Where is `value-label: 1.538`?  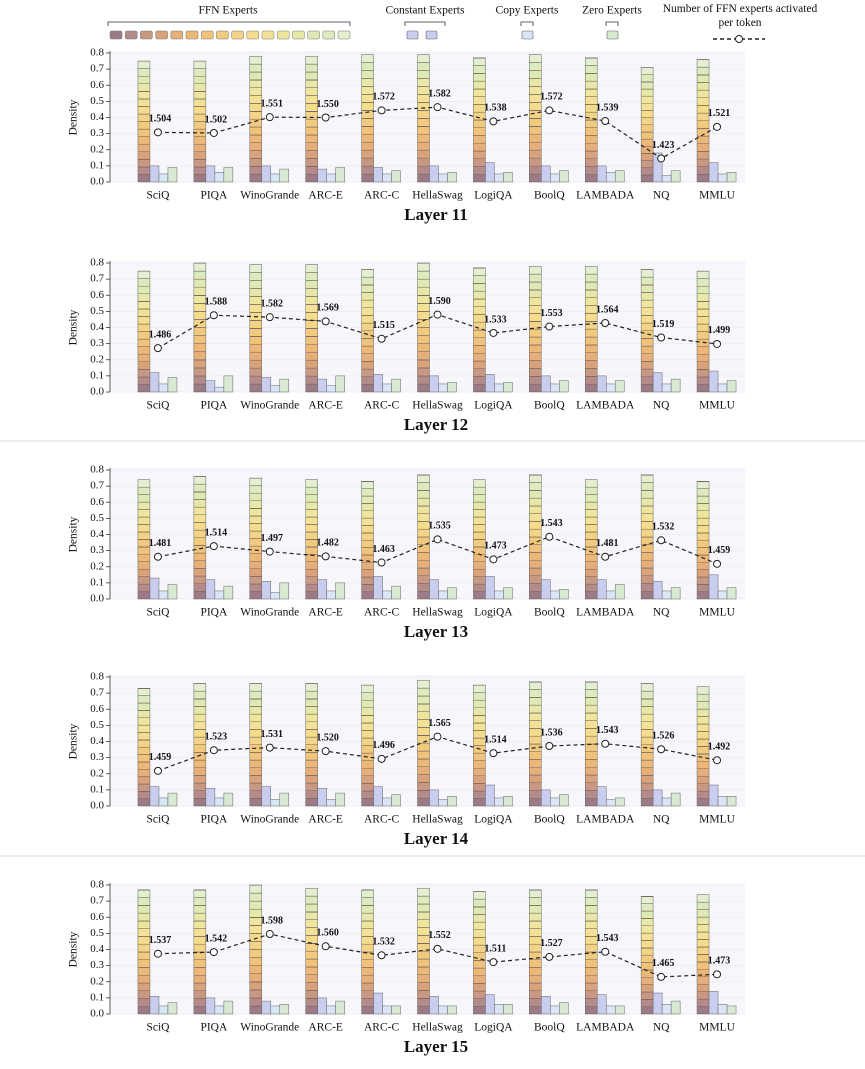 value-label: 1.538 is located at coordinates (495, 108).